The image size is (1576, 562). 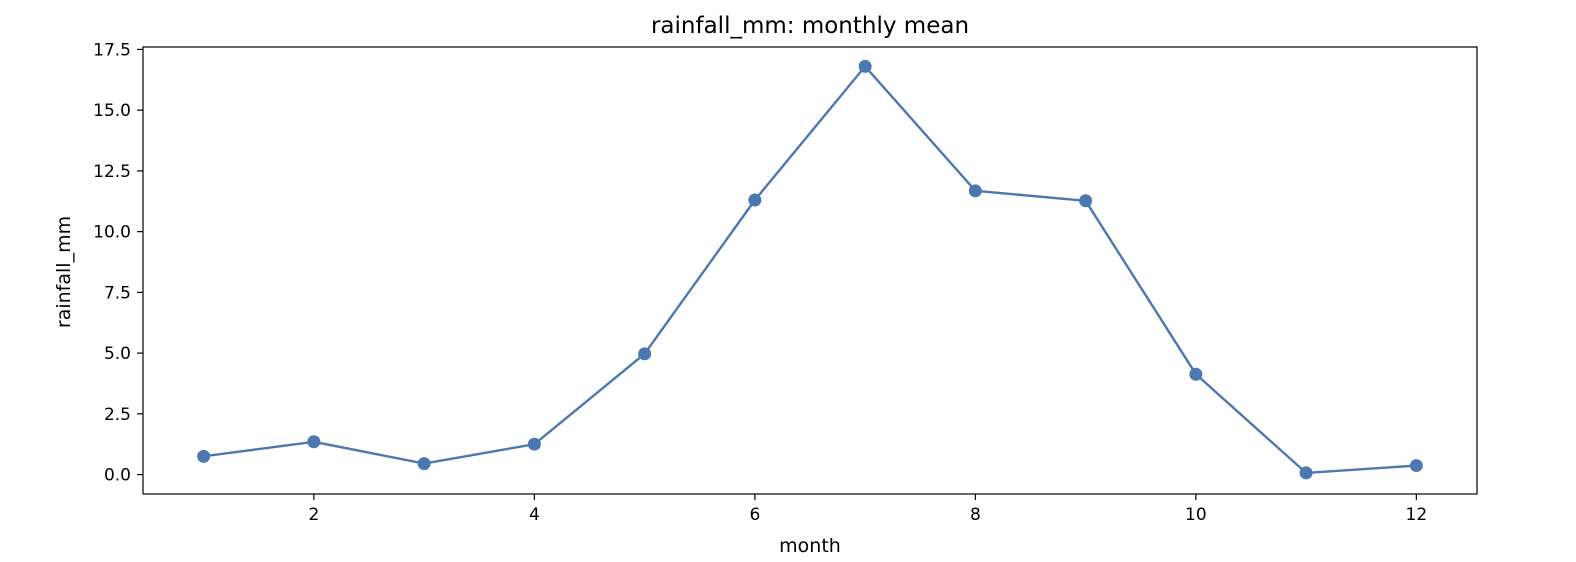 I want to click on x-tick-label: 10, so click(x=1196, y=515).